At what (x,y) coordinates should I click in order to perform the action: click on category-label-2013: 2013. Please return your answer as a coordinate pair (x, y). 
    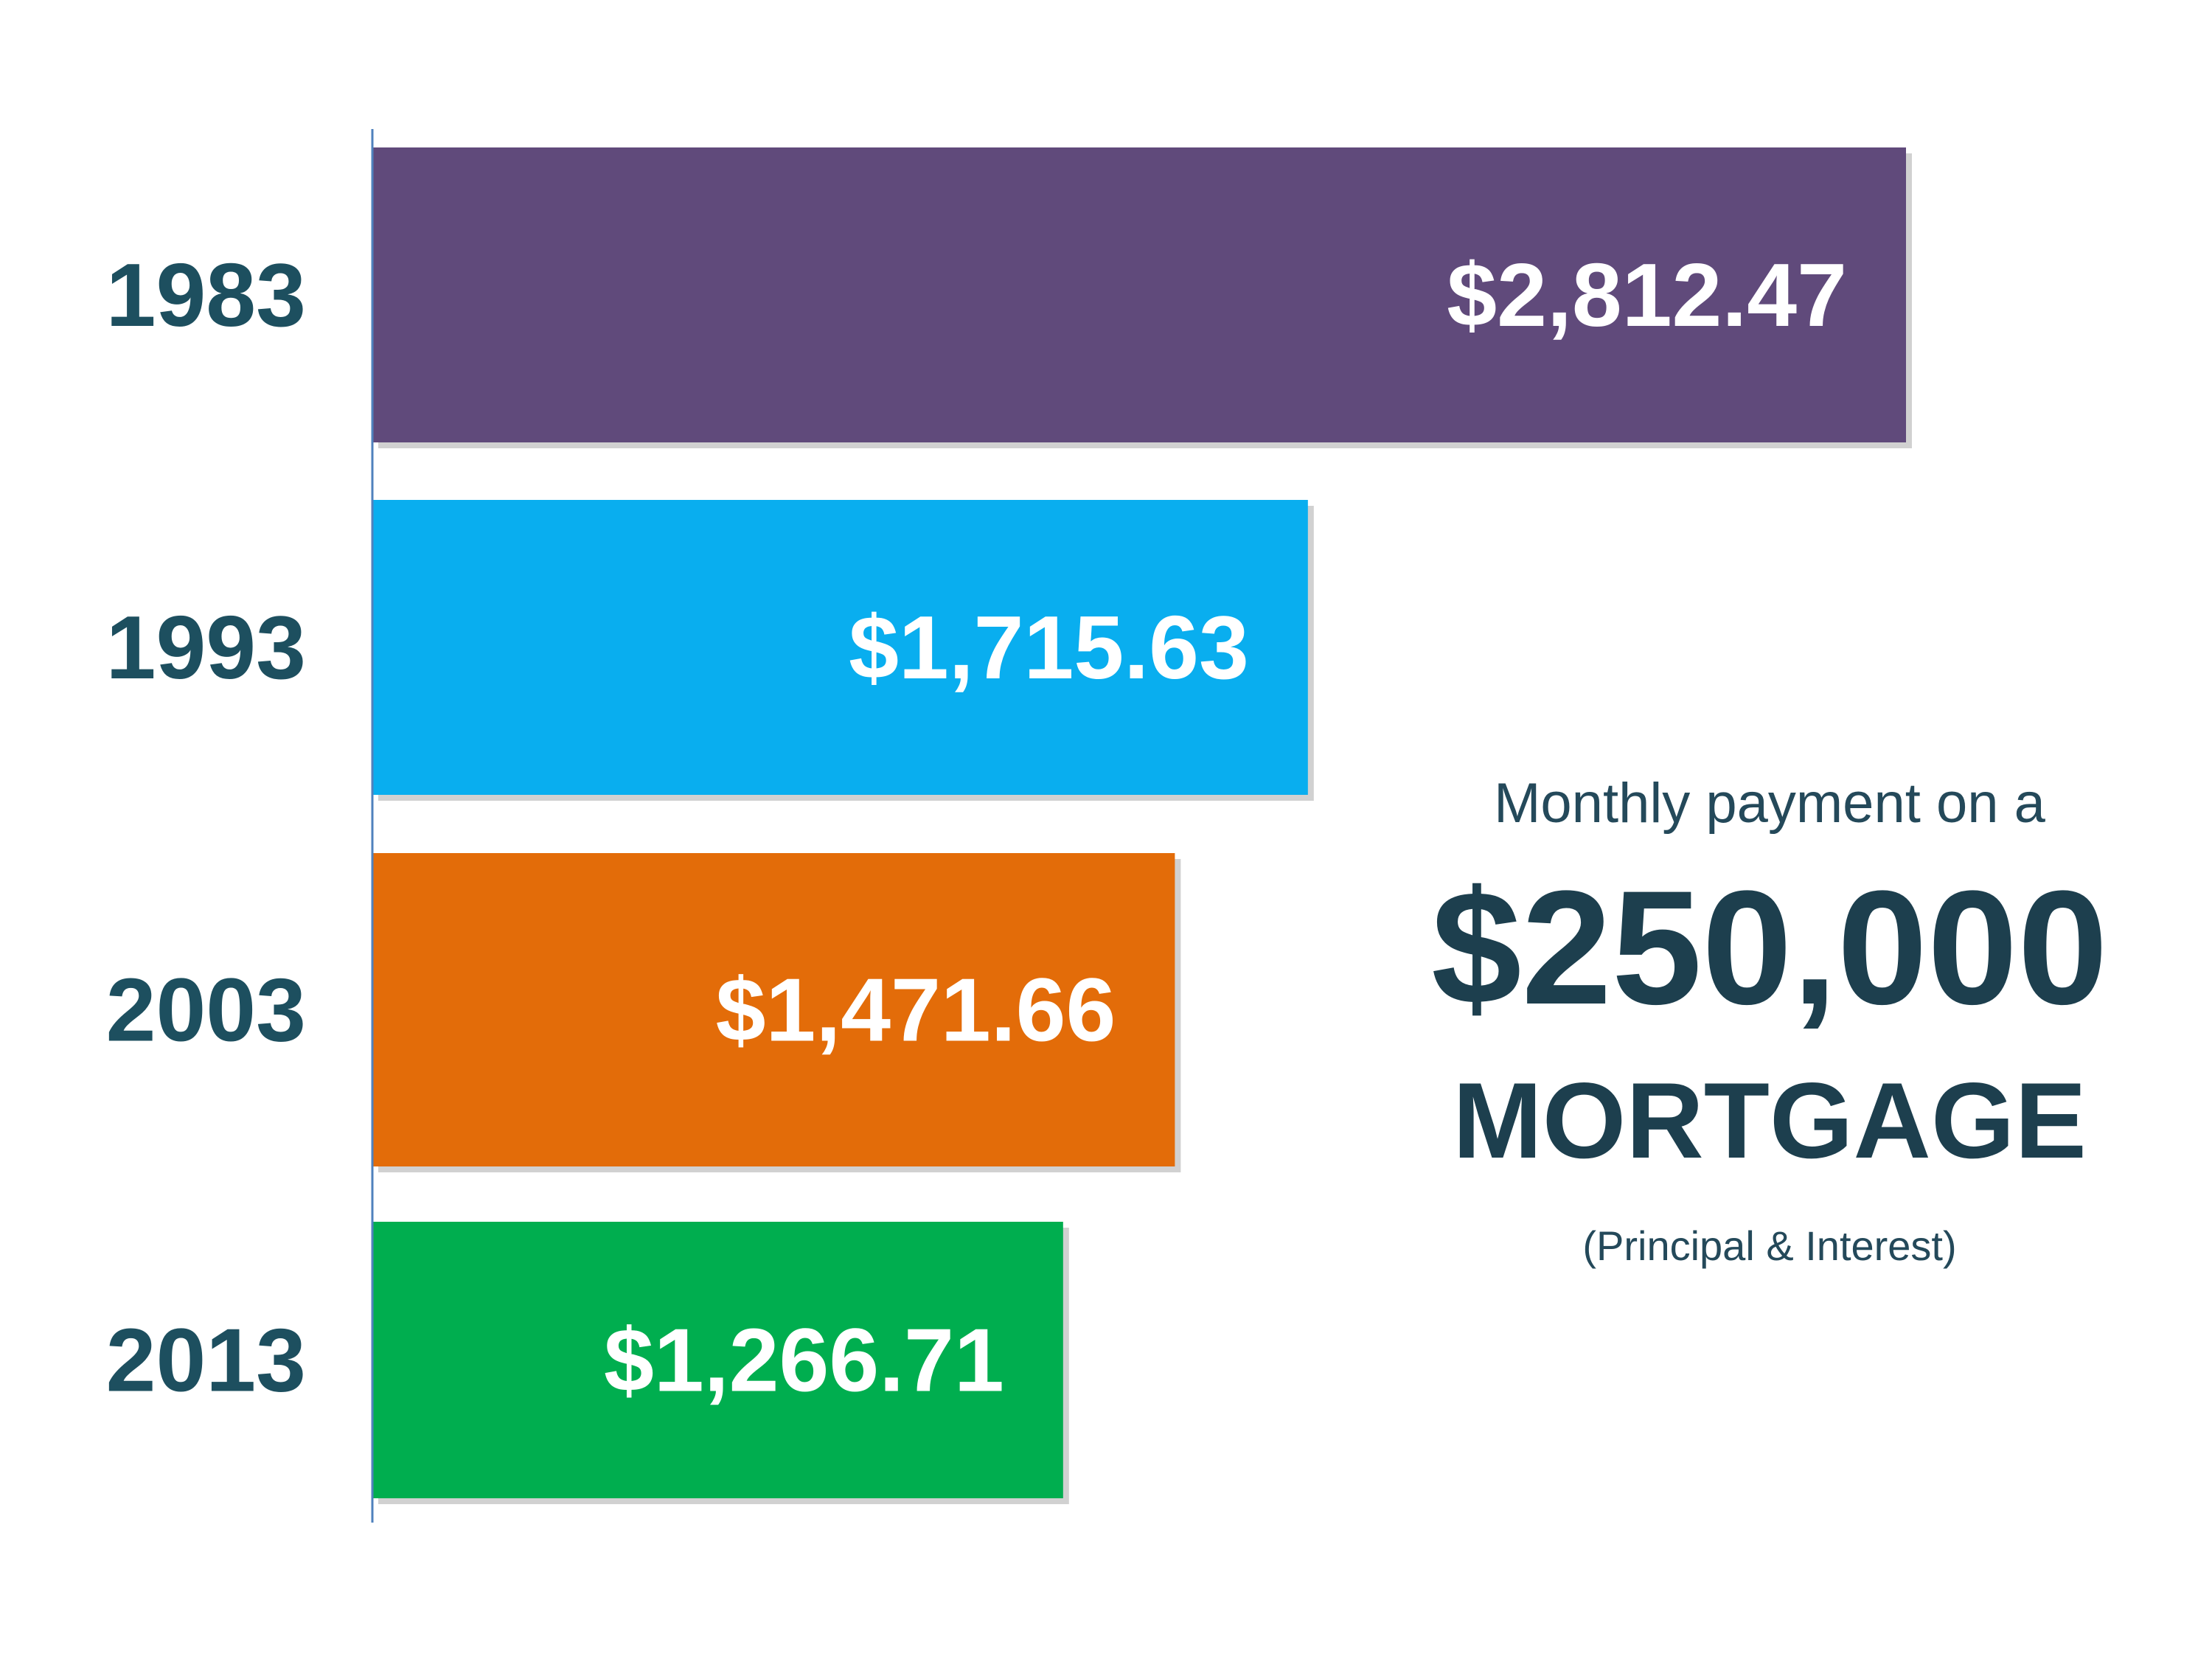
    Looking at the image, I should click on (206, 1360).